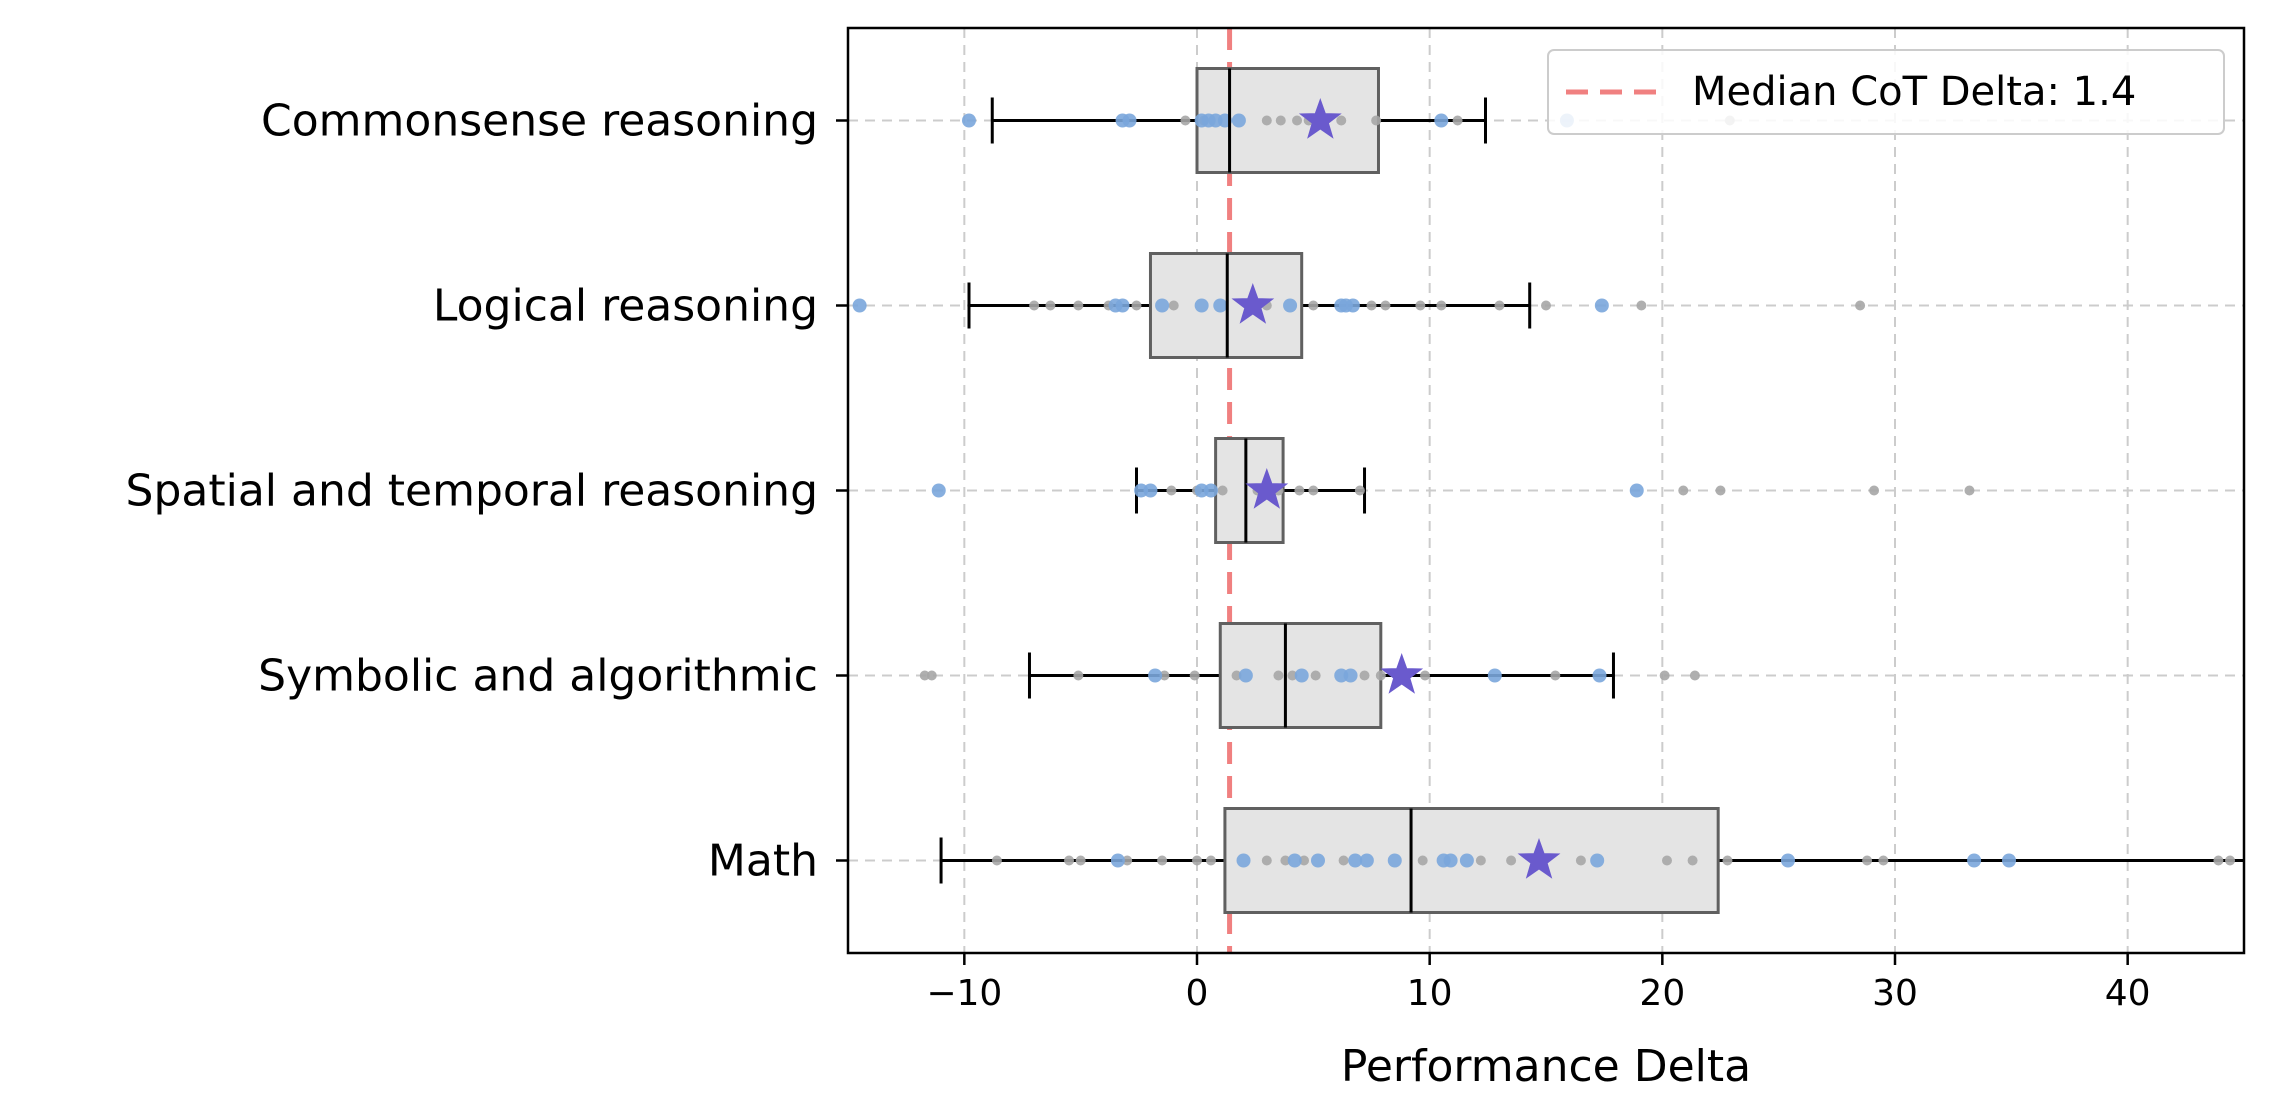 This screenshot has height=1119, width=2271. I want to click on legend: Median CoT Delta: 1.4, so click(1886, 92).